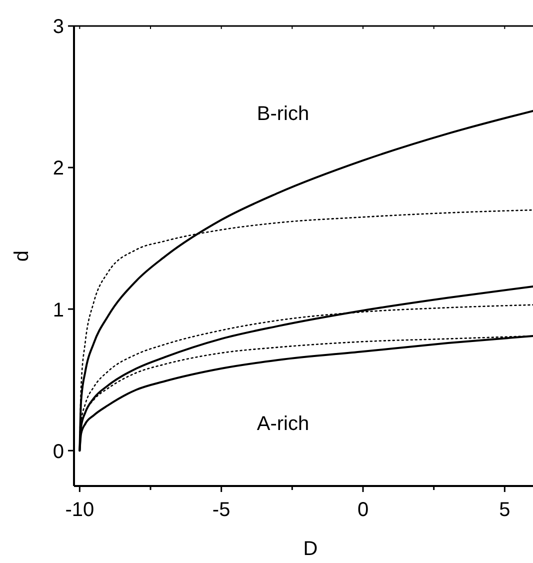 The height and width of the screenshot is (563, 533). What do you see at coordinates (58, 27) in the screenshot?
I see `y-tick-label: 3` at bounding box center [58, 27].